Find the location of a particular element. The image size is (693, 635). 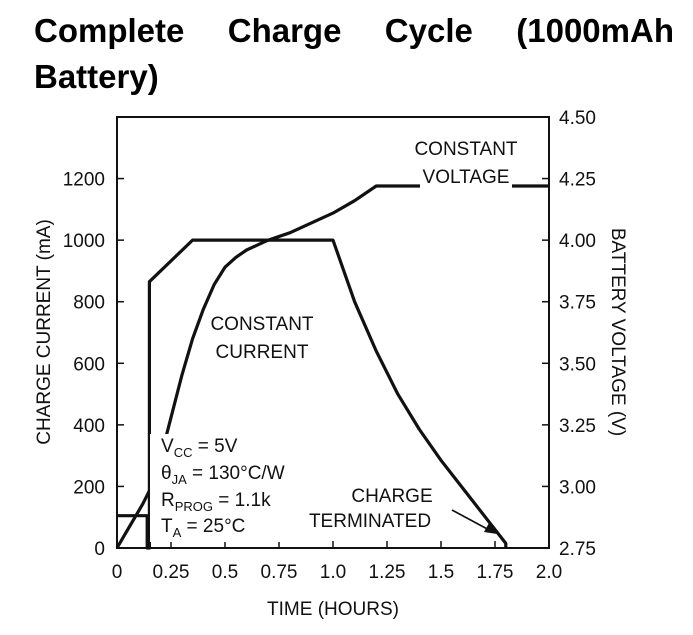

conditions-mask is located at coordinates (222, 488).